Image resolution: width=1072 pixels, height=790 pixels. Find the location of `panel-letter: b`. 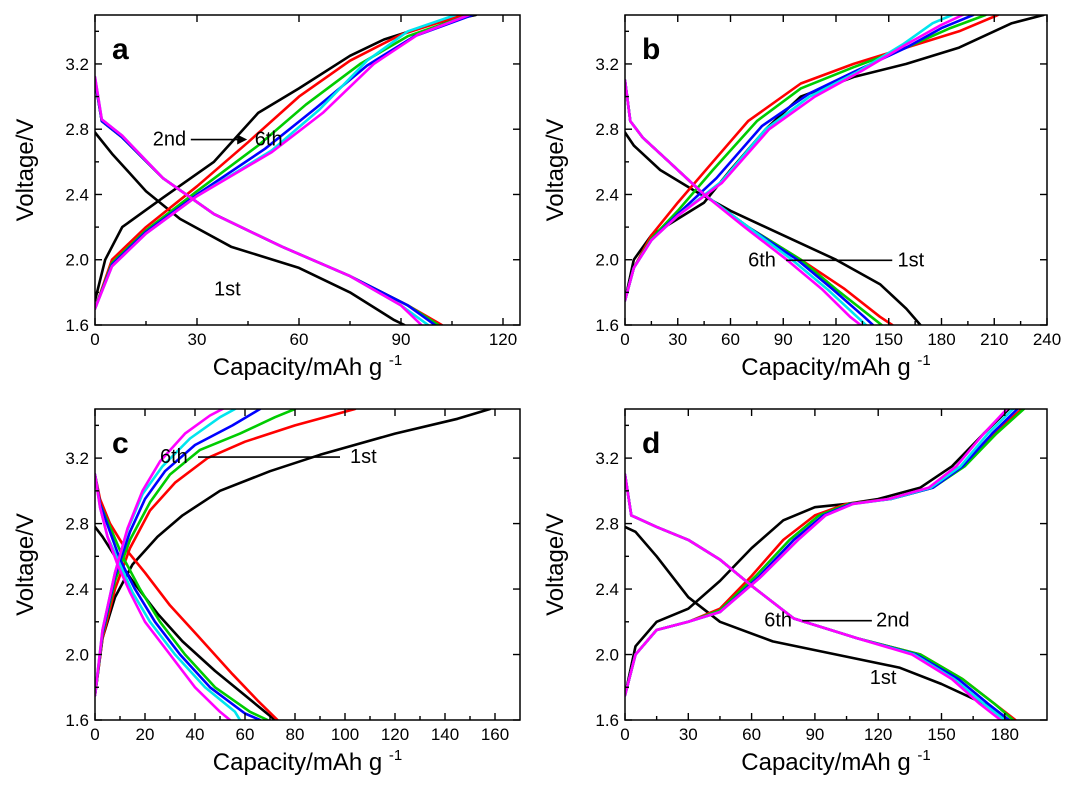

panel-letter: b is located at coordinates (651, 49).